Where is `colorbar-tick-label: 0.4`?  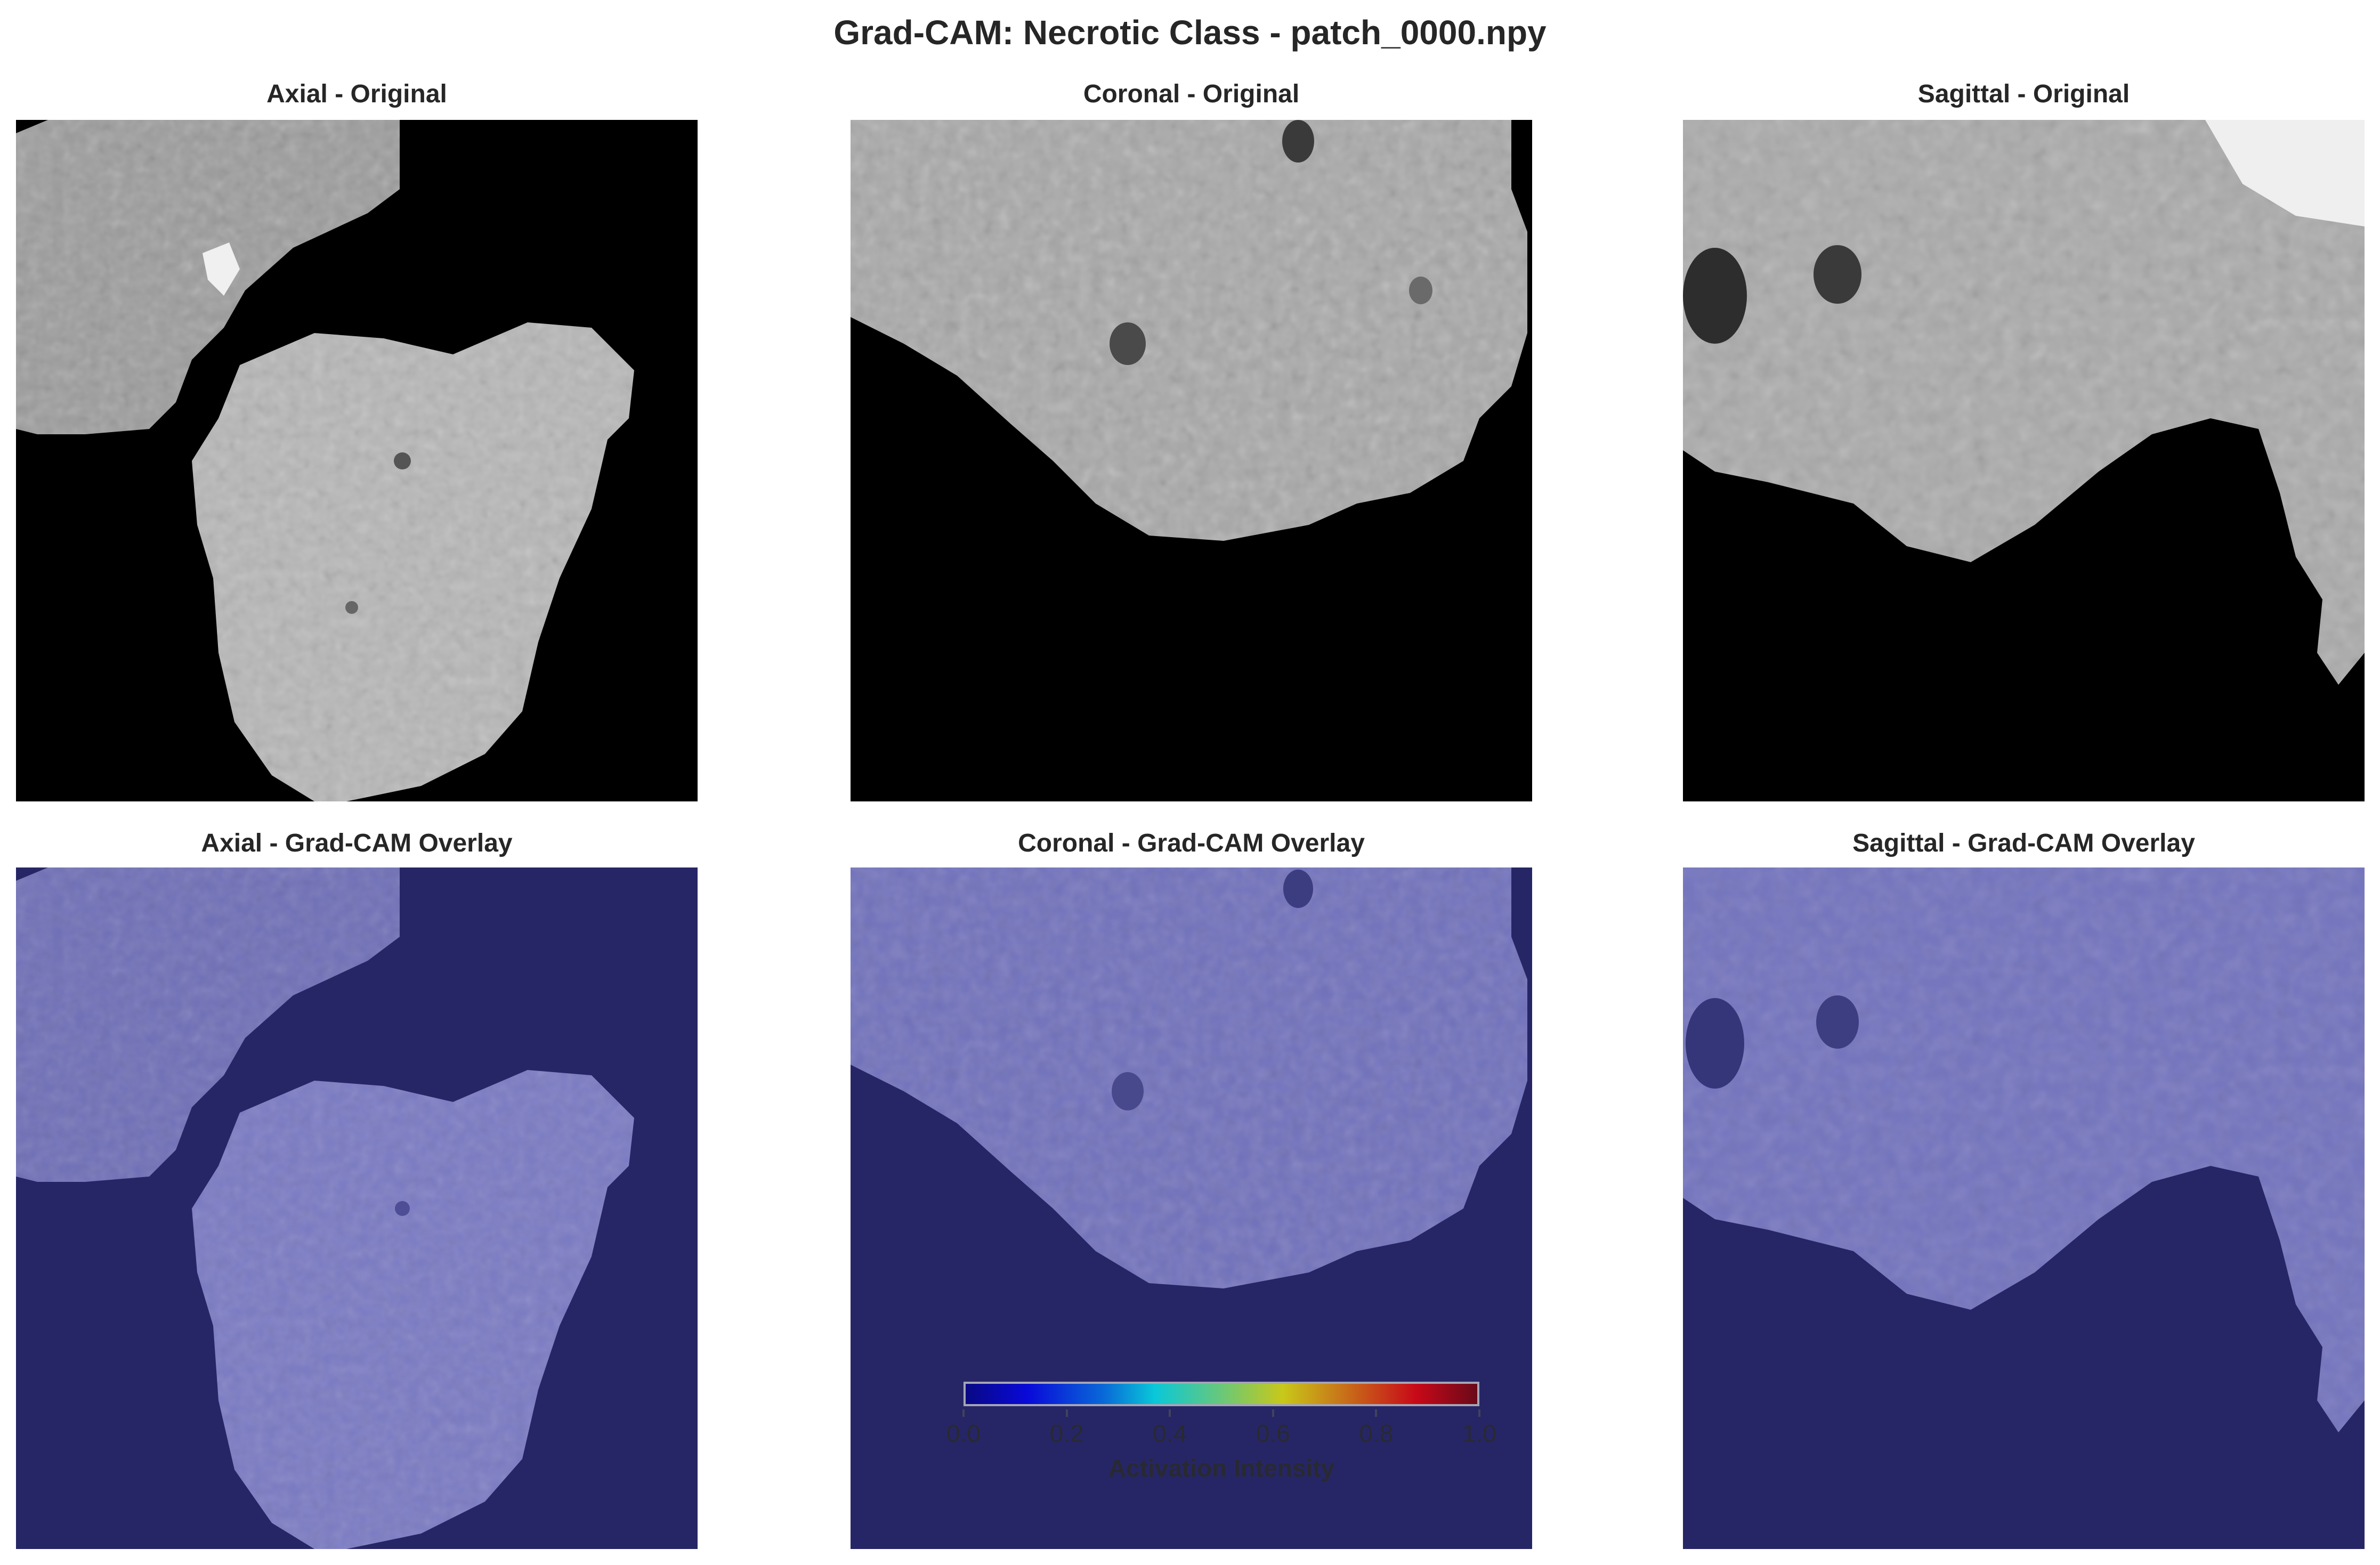
colorbar-tick-label: 0.4 is located at coordinates (1170, 1433).